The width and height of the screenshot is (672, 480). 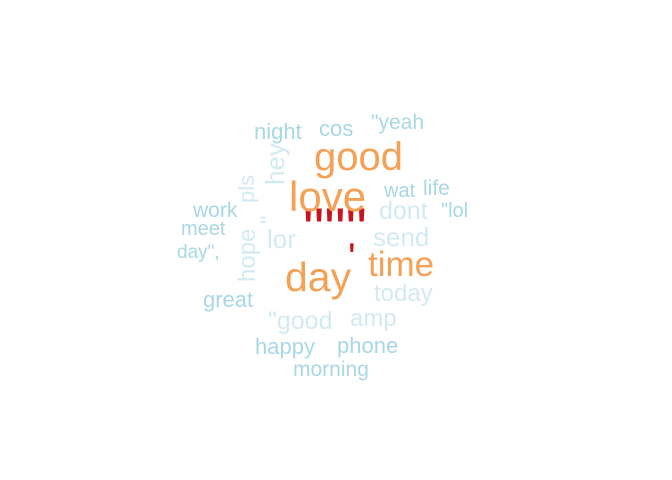 What do you see at coordinates (275, 164) in the screenshot?
I see `word-hey: hey` at bounding box center [275, 164].